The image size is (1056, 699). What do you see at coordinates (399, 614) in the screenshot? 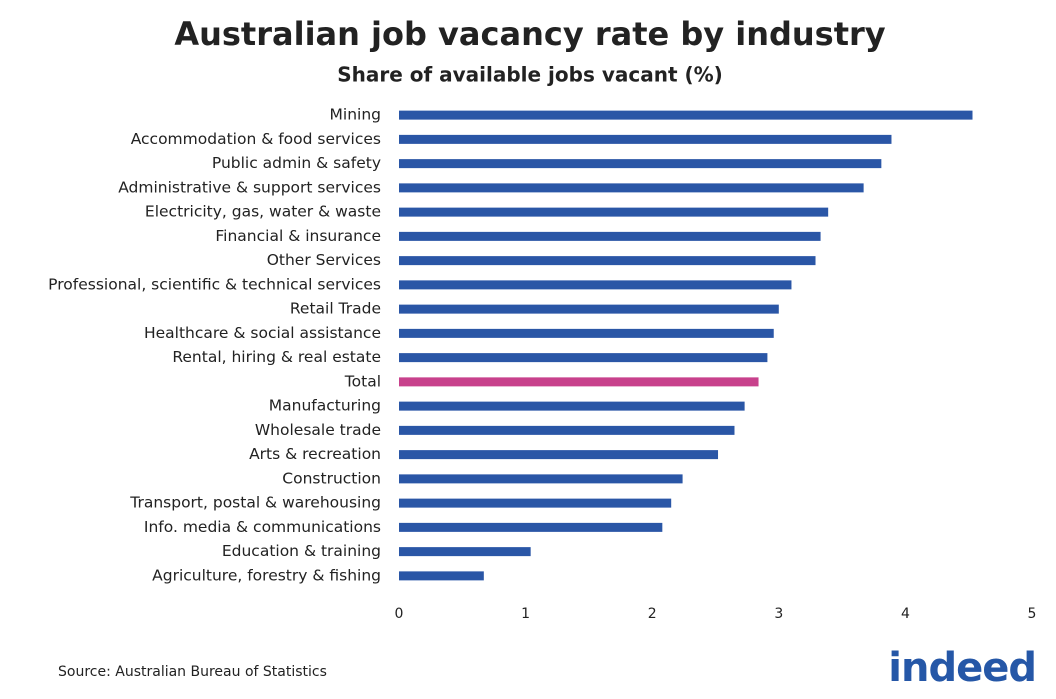
I see `x-tick-label: 0` at bounding box center [399, 614].